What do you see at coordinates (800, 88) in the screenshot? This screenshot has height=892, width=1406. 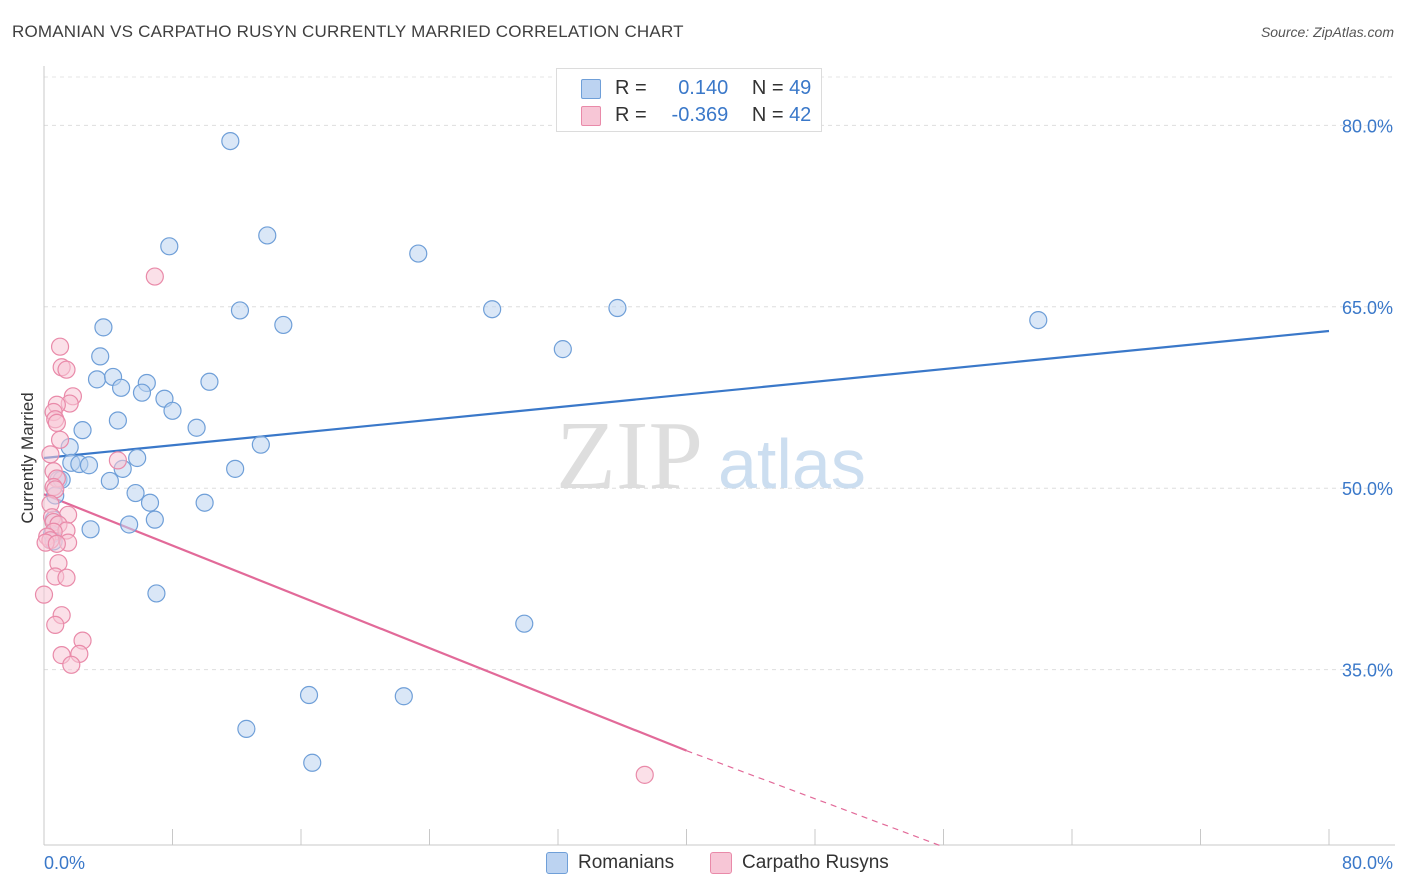 I see `legend-n-value: 49` at bounding box center [800, 88].